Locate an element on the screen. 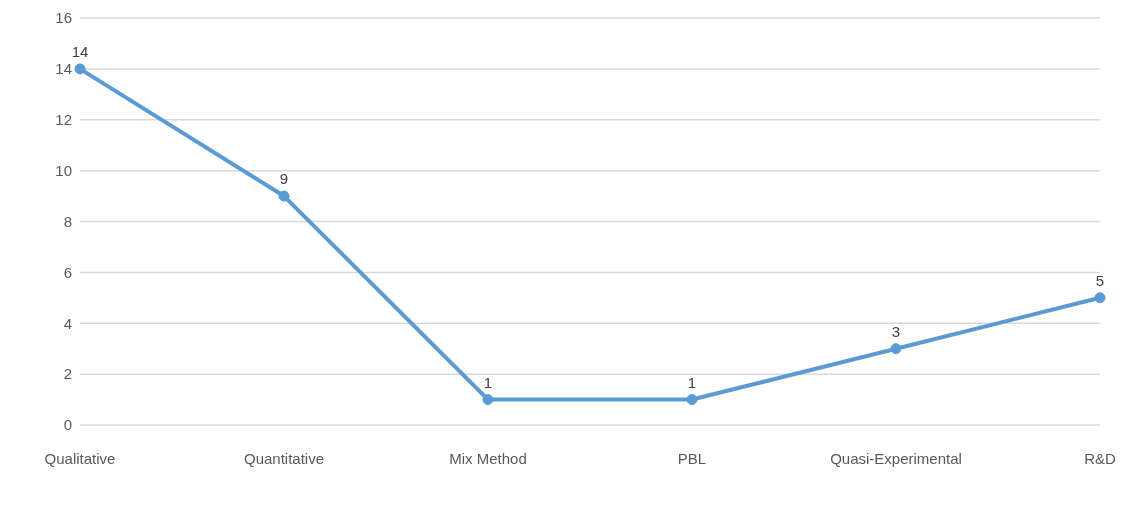  data-label: 5 is located at coordinates (1100, 280).